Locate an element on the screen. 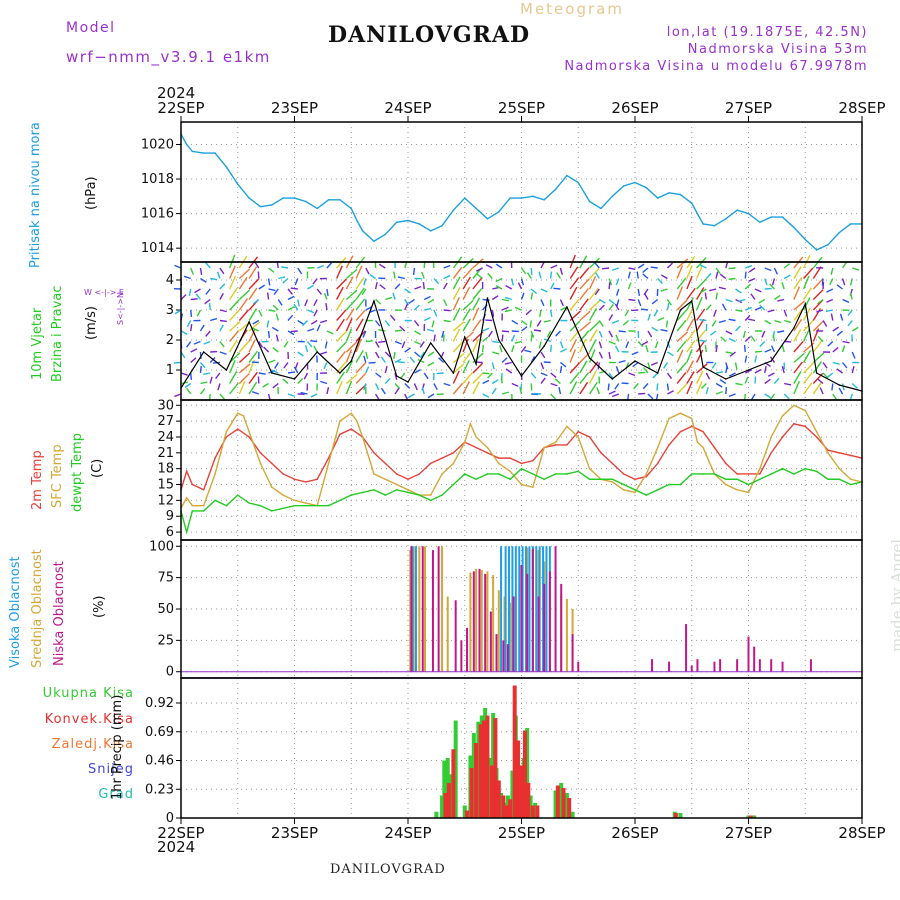 This screenshot has width=900, height=900. y-tick-label: 0.69 is located at coordinates (159, 732).